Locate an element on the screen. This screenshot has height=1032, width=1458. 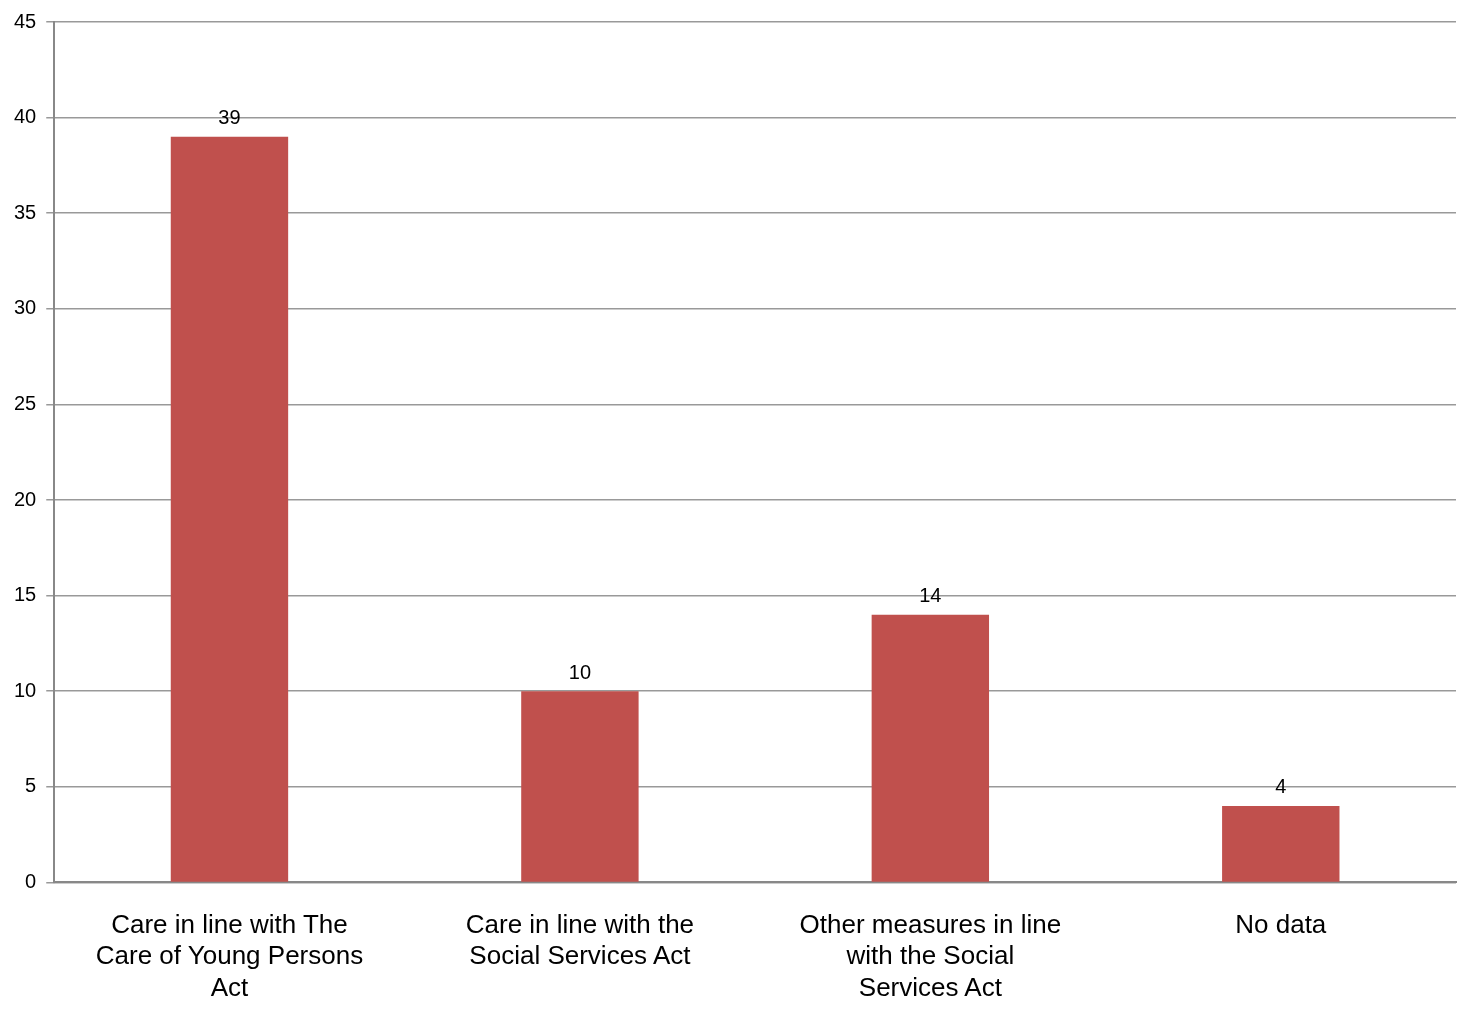
y-tick-label: 45 is located at coordinates (25, 20).